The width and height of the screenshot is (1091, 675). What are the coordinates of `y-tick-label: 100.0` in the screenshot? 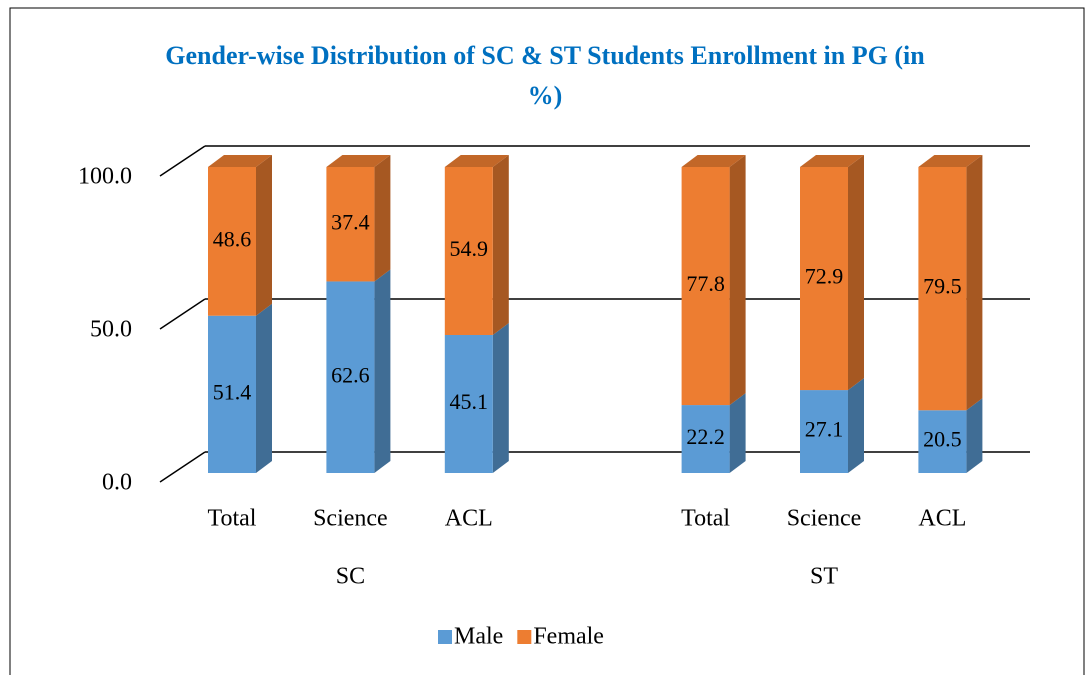 It's located at (105, 177).